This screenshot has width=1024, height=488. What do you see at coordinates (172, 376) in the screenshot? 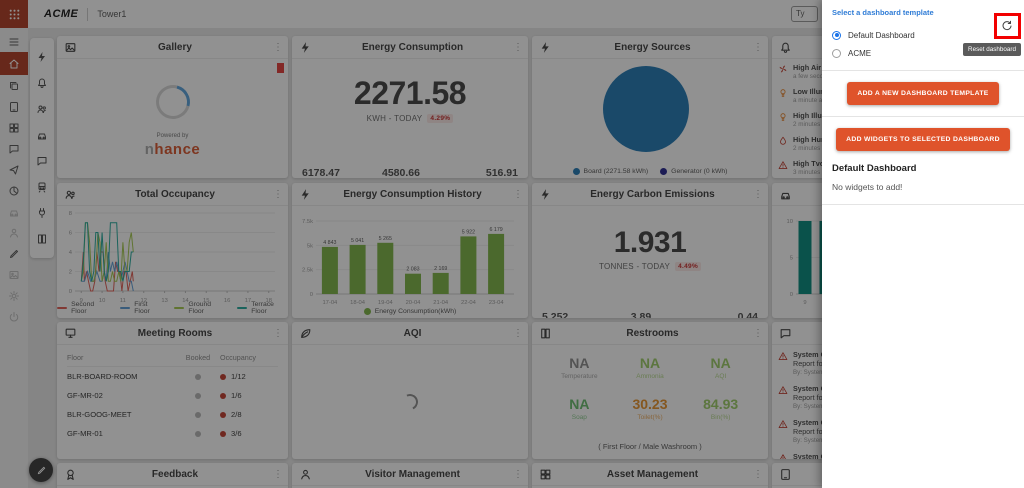
I see `table-row: BLR-BOARD-ROOM 1/12` at bounding box center [172, 376].